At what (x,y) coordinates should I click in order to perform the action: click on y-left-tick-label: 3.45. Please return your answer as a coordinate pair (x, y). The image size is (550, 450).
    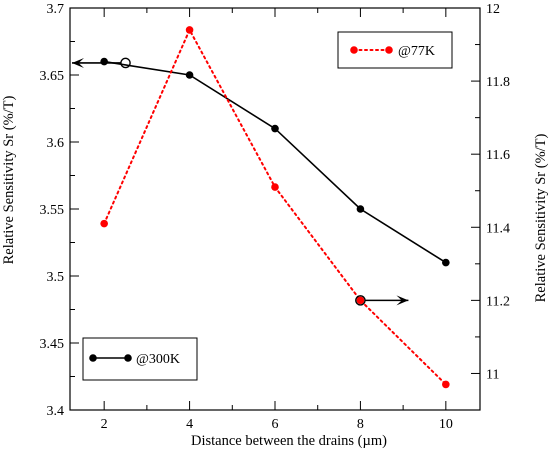
    Looking at the image, I should click on (52, 344).